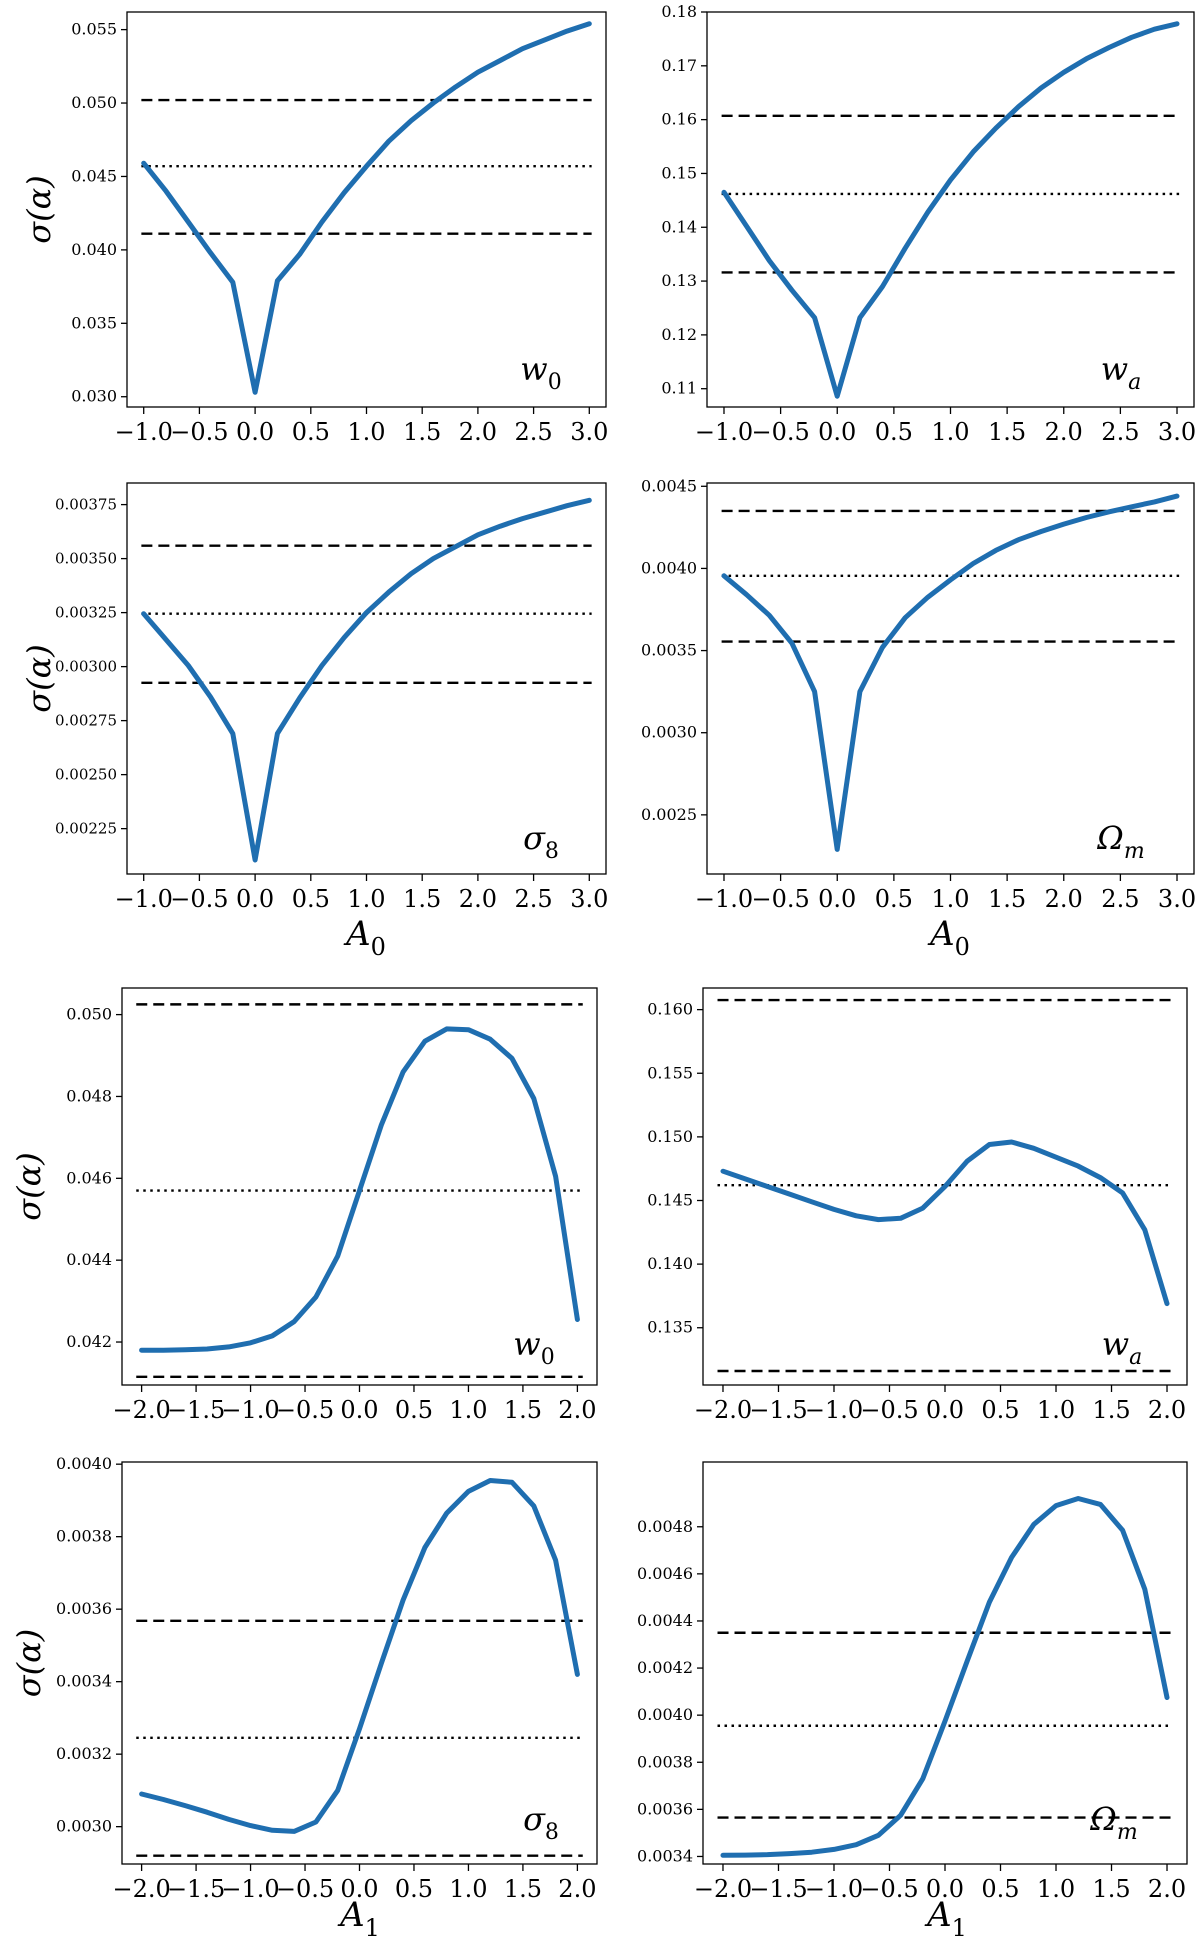  I want to click on x-axis-label: A1, so click(358, 1917).